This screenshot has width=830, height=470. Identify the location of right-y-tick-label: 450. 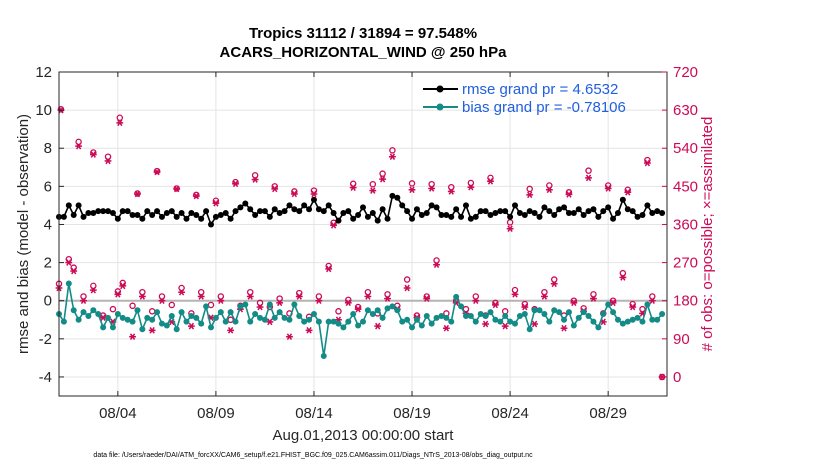
(685, 186).